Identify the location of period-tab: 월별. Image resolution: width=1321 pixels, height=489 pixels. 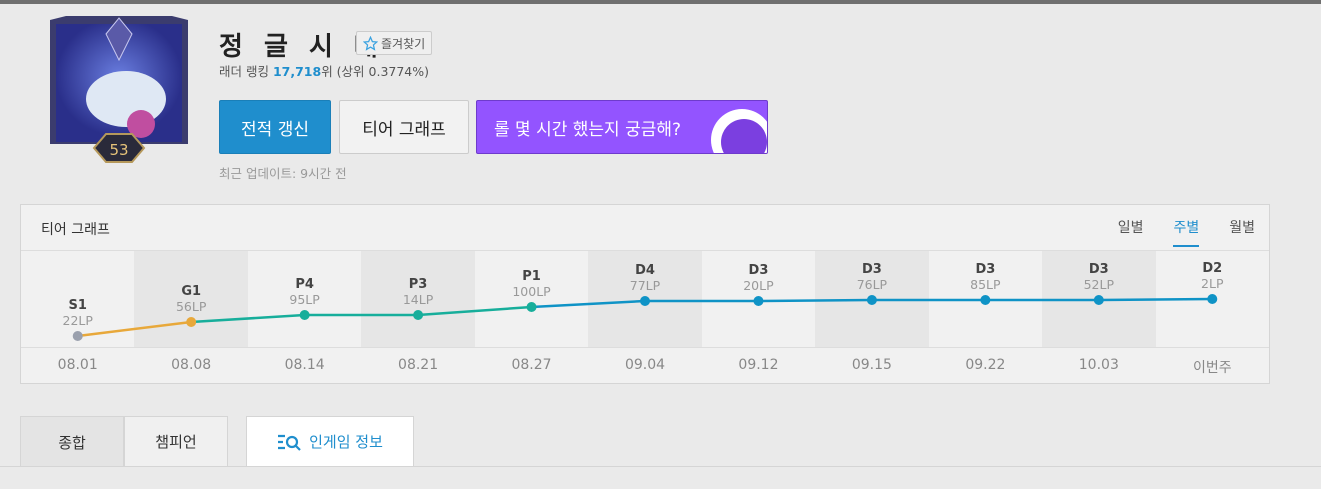
(1242, 228).